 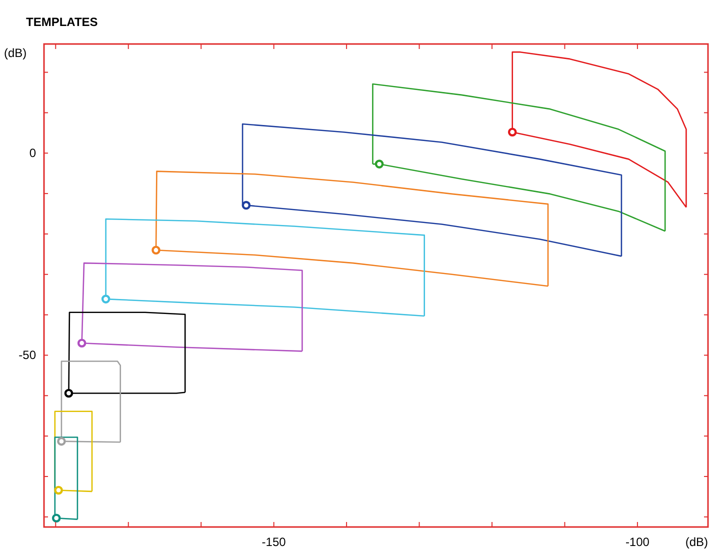 I want to click on y-tick-label: 0, so click(x=32, y=153).